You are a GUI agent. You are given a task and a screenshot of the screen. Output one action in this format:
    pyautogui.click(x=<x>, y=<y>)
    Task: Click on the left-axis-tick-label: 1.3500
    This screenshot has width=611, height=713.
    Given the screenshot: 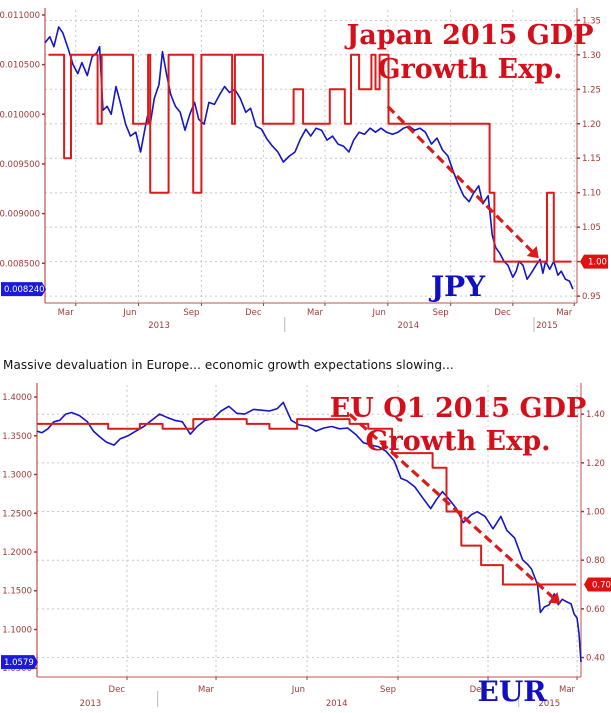 What is the action you would take?
    pyautogui.click(x=17, y=437)
    